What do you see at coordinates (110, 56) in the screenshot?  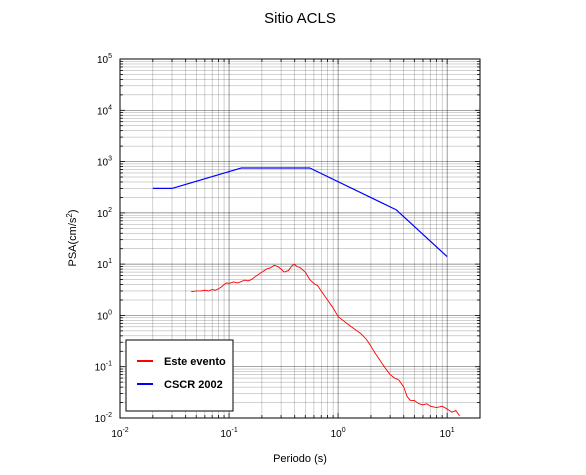 I see `y-tick-label-exp: 5` at bounding box center [110, 56].